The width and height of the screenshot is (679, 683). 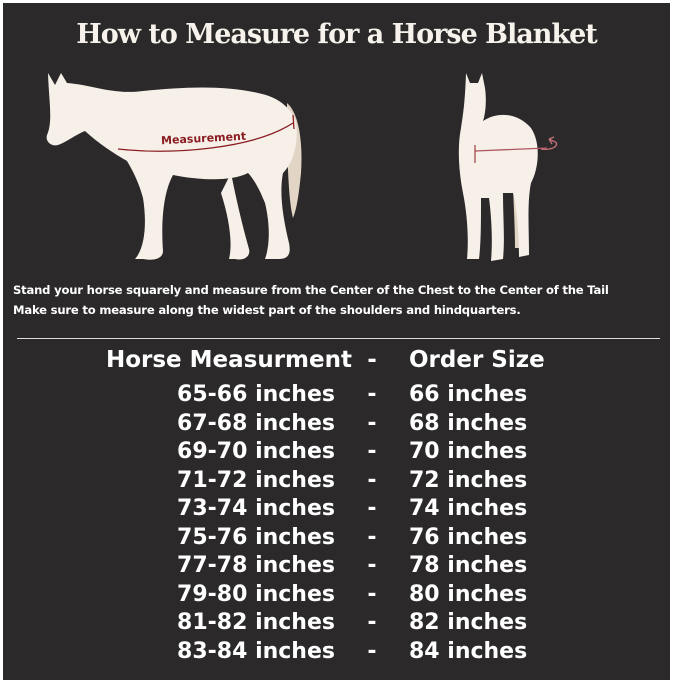 I want to click on side-horse-illustration: Measurement, so click(x=174, y=166).